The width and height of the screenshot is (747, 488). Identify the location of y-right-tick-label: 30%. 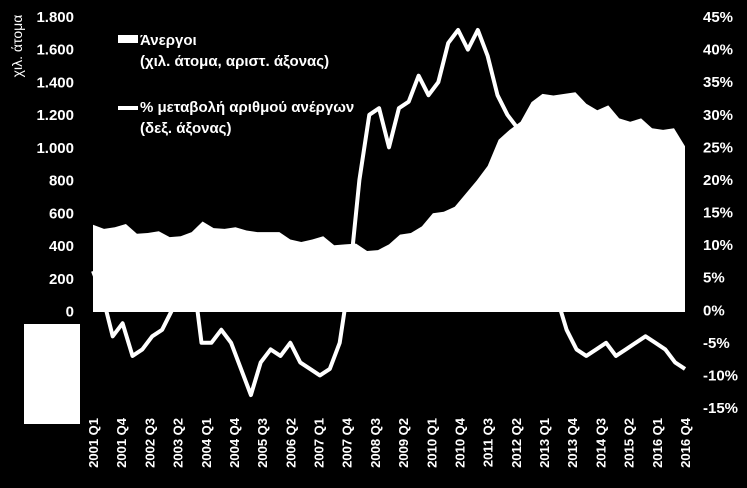
(718, 115).